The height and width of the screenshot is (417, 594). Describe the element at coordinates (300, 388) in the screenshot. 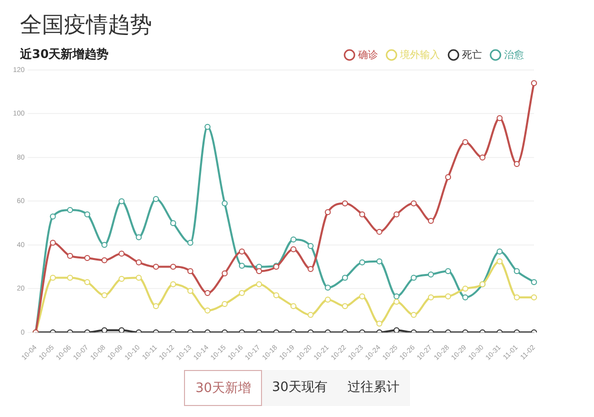

I see `text: 30天现有` at that location.